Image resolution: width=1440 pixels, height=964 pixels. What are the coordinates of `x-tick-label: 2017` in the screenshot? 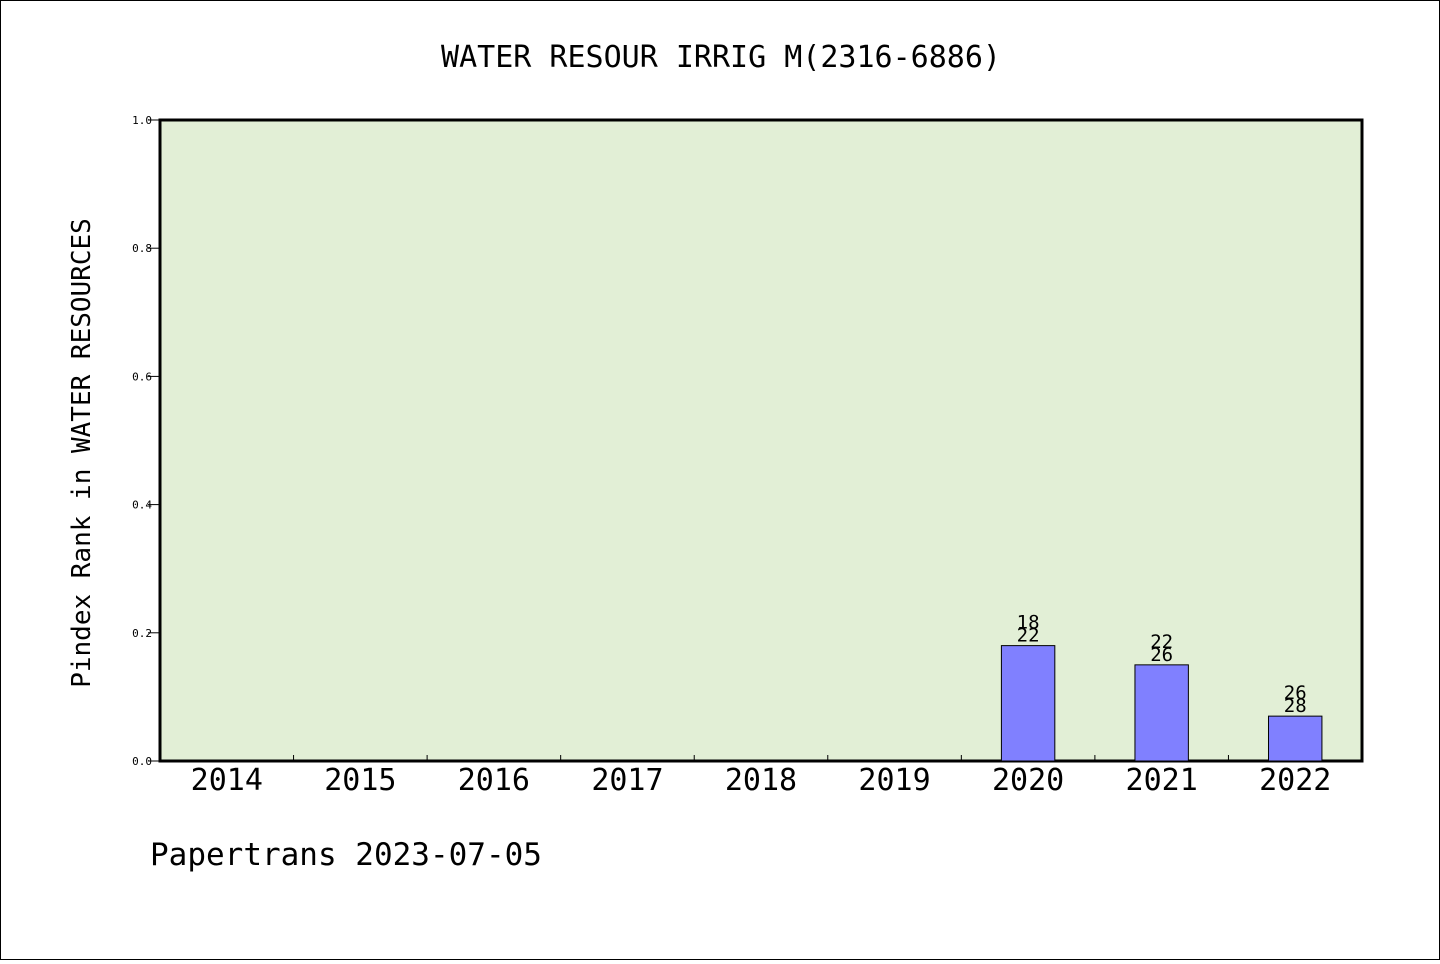 It's located at (627, 780).